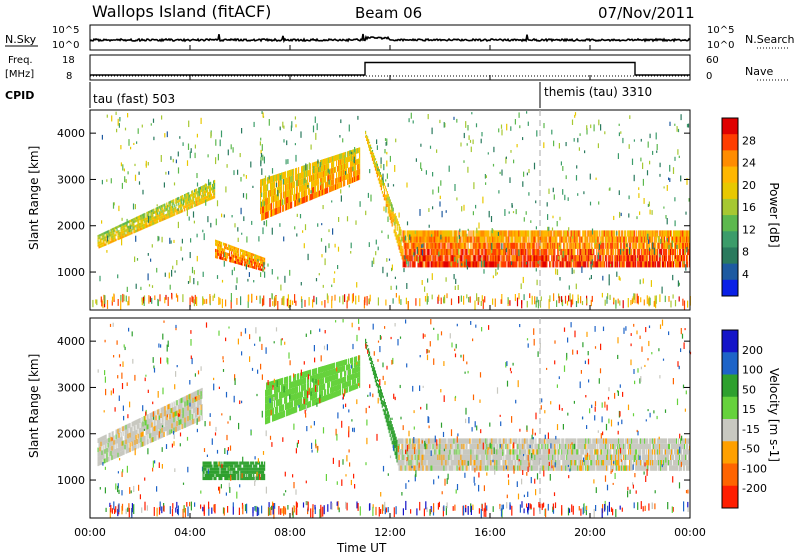 This screenshot has height=554, width=800. What do you see at coordinates (181, 11) in the screenshot?
I see `station-title: Wallops Island (fitACF)` at bounding box center [181, 11].